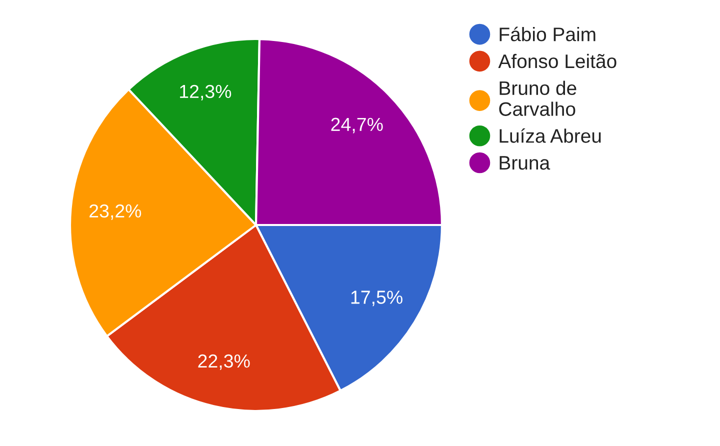 The height and width of the screenshot is (446, 720). I want to click on data-label: 12,3%, so click(206, 92).